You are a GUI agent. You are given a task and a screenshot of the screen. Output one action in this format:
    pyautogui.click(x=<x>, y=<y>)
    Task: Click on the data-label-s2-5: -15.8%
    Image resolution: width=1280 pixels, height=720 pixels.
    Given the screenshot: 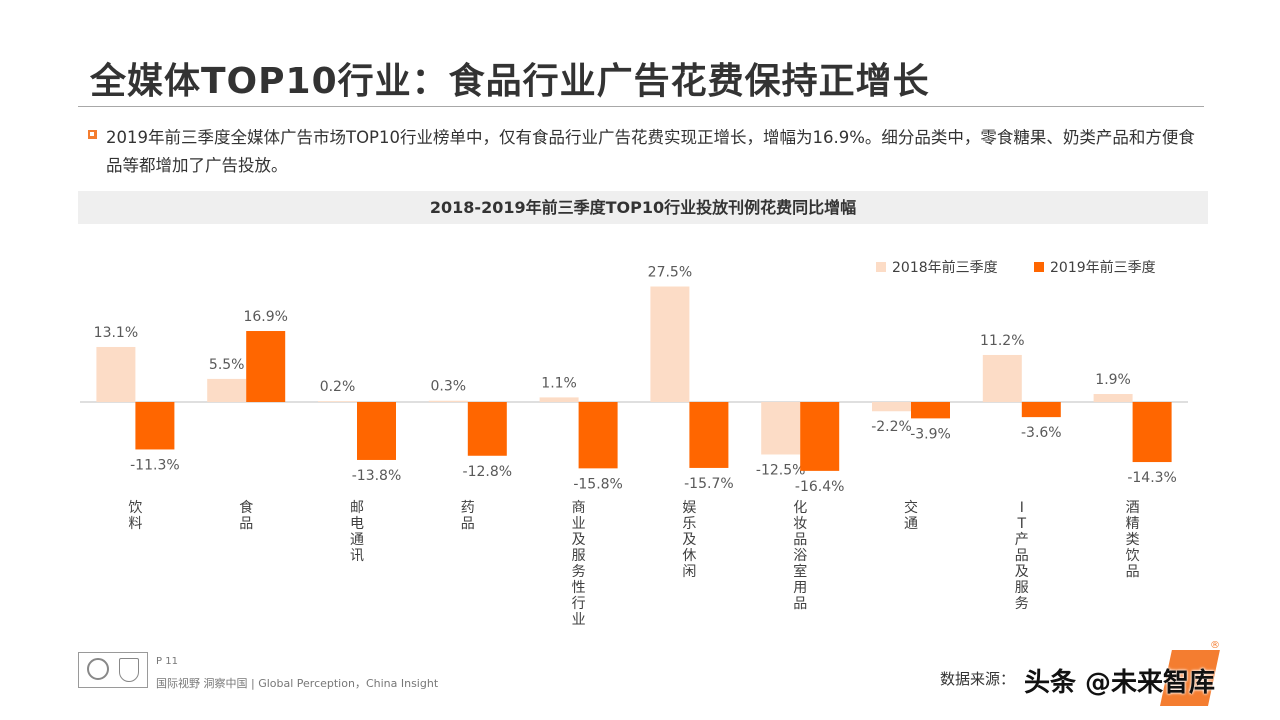 What is the action you would take?
    pyautogui.click(x=598, y=484)
    